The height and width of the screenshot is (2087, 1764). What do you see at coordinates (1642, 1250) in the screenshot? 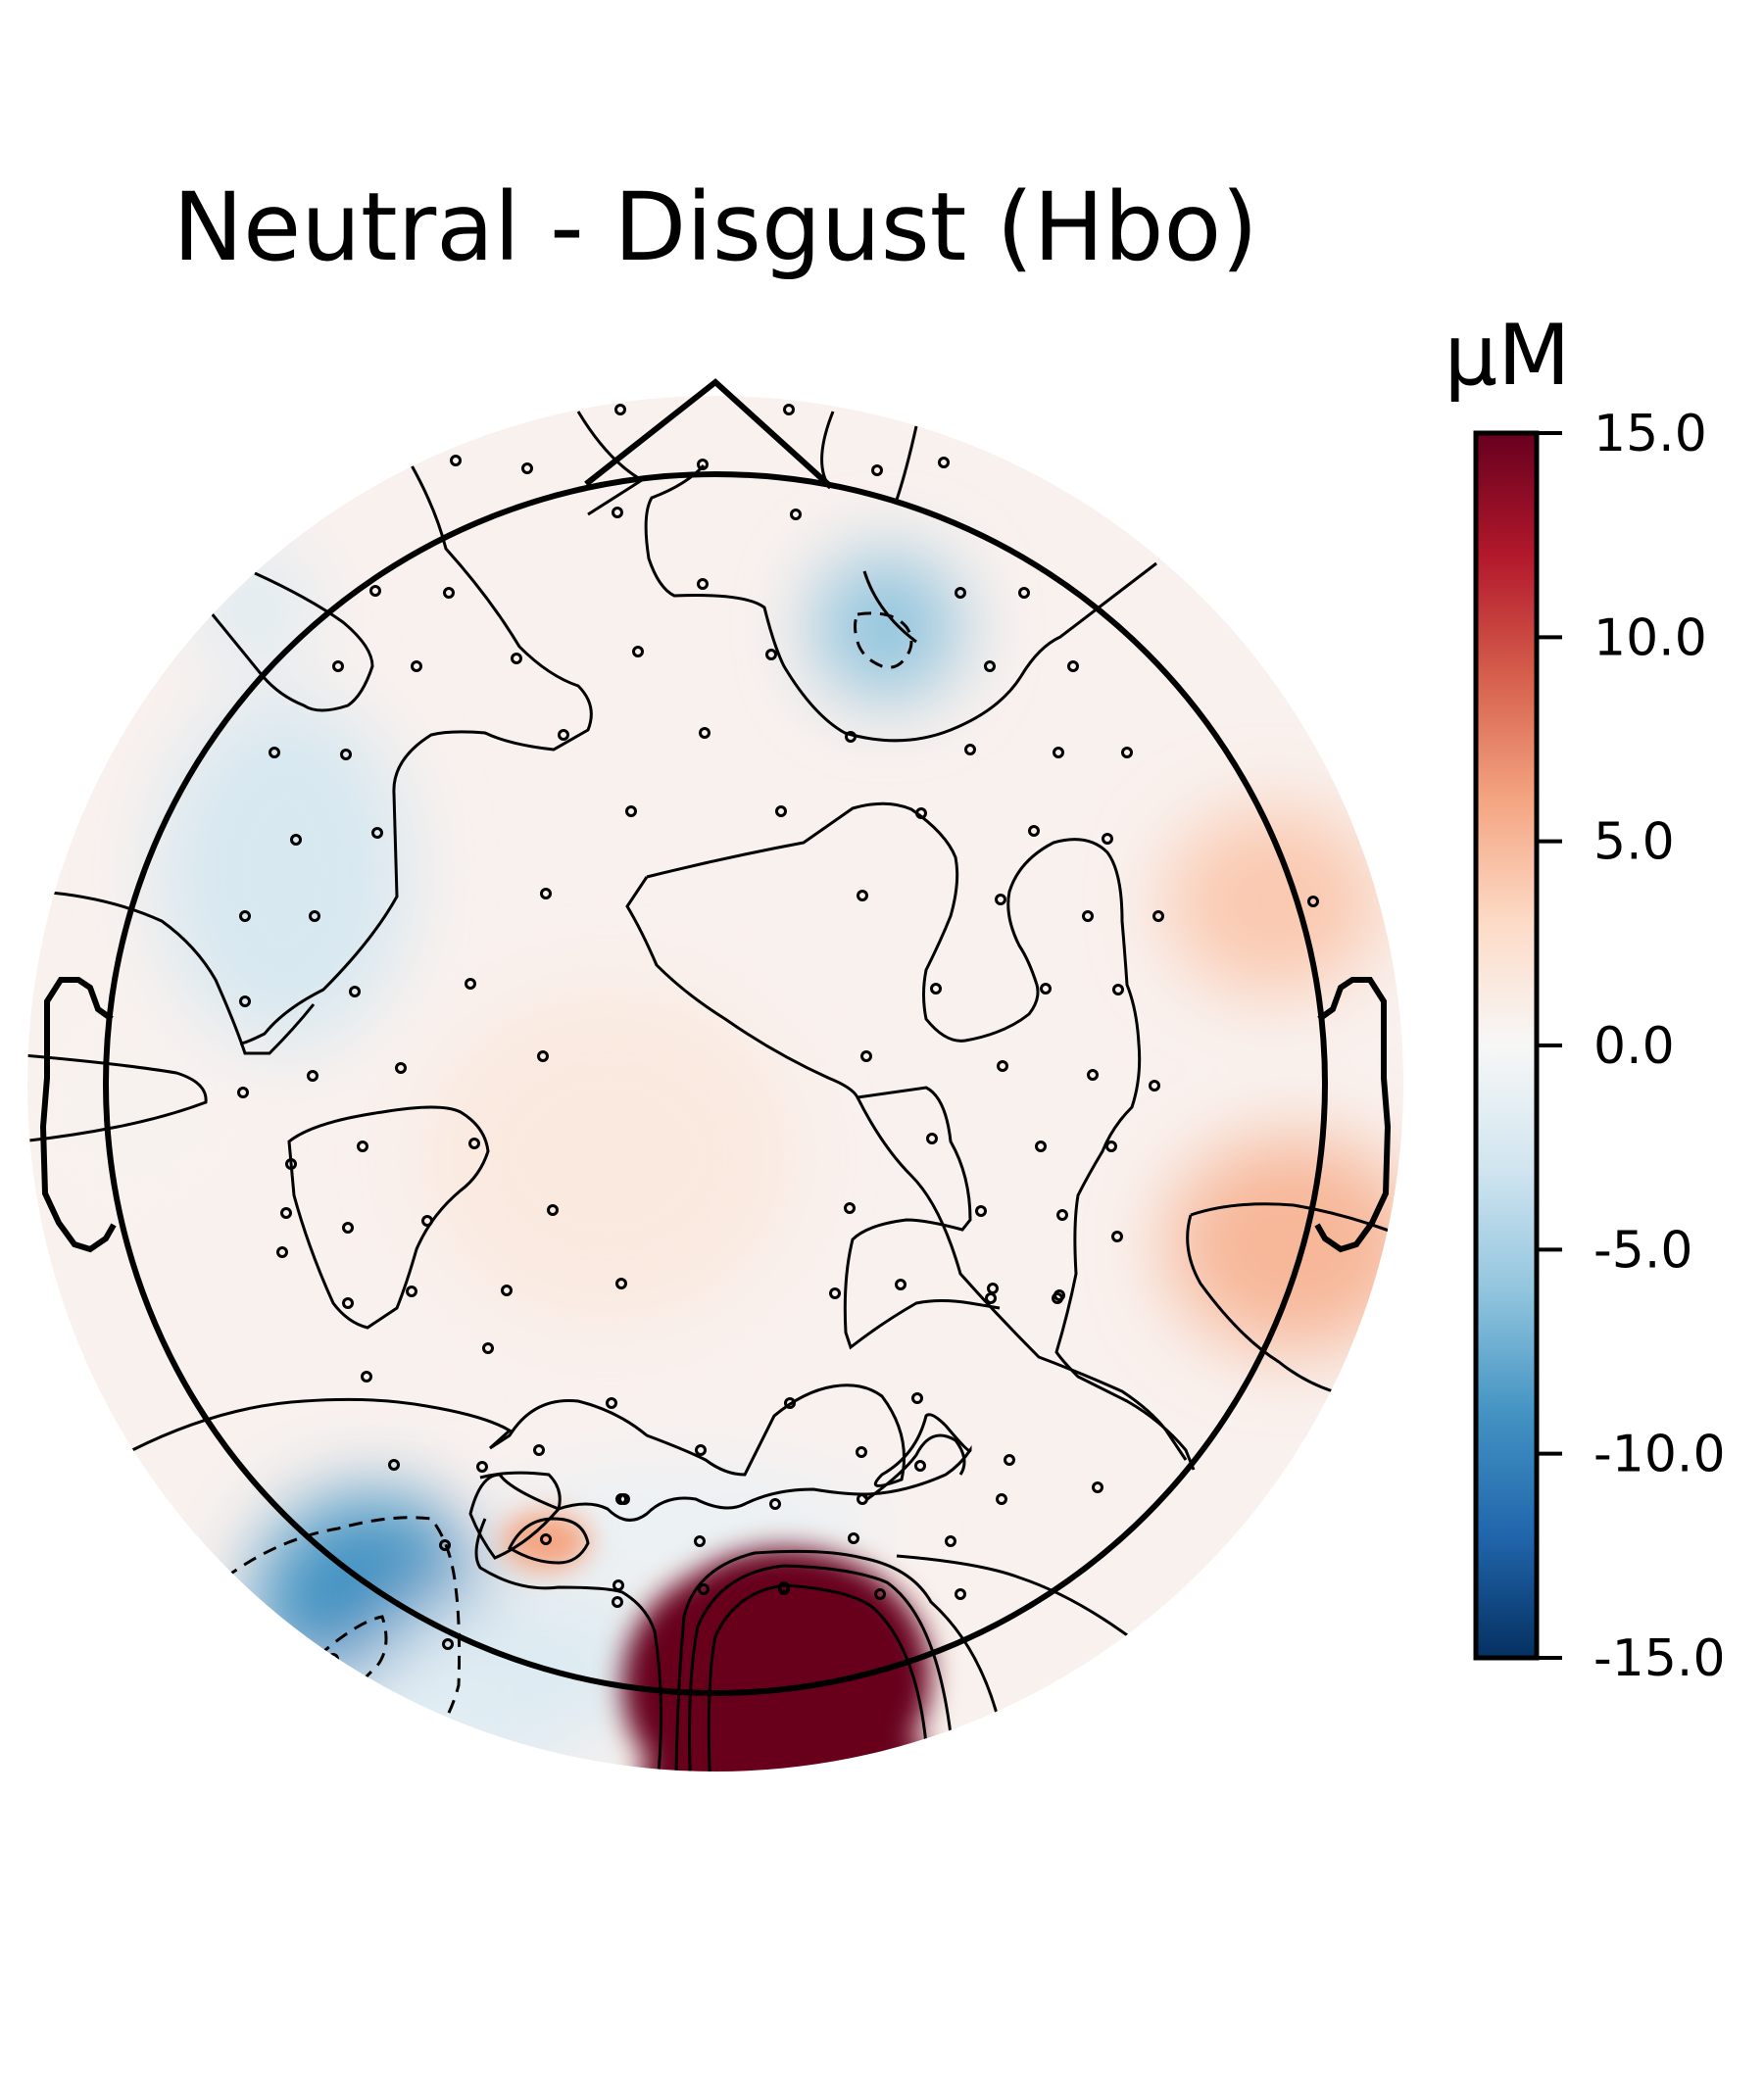
I see `colorbar-tick-label: -5.0` at bounding box center [1642, 1250].